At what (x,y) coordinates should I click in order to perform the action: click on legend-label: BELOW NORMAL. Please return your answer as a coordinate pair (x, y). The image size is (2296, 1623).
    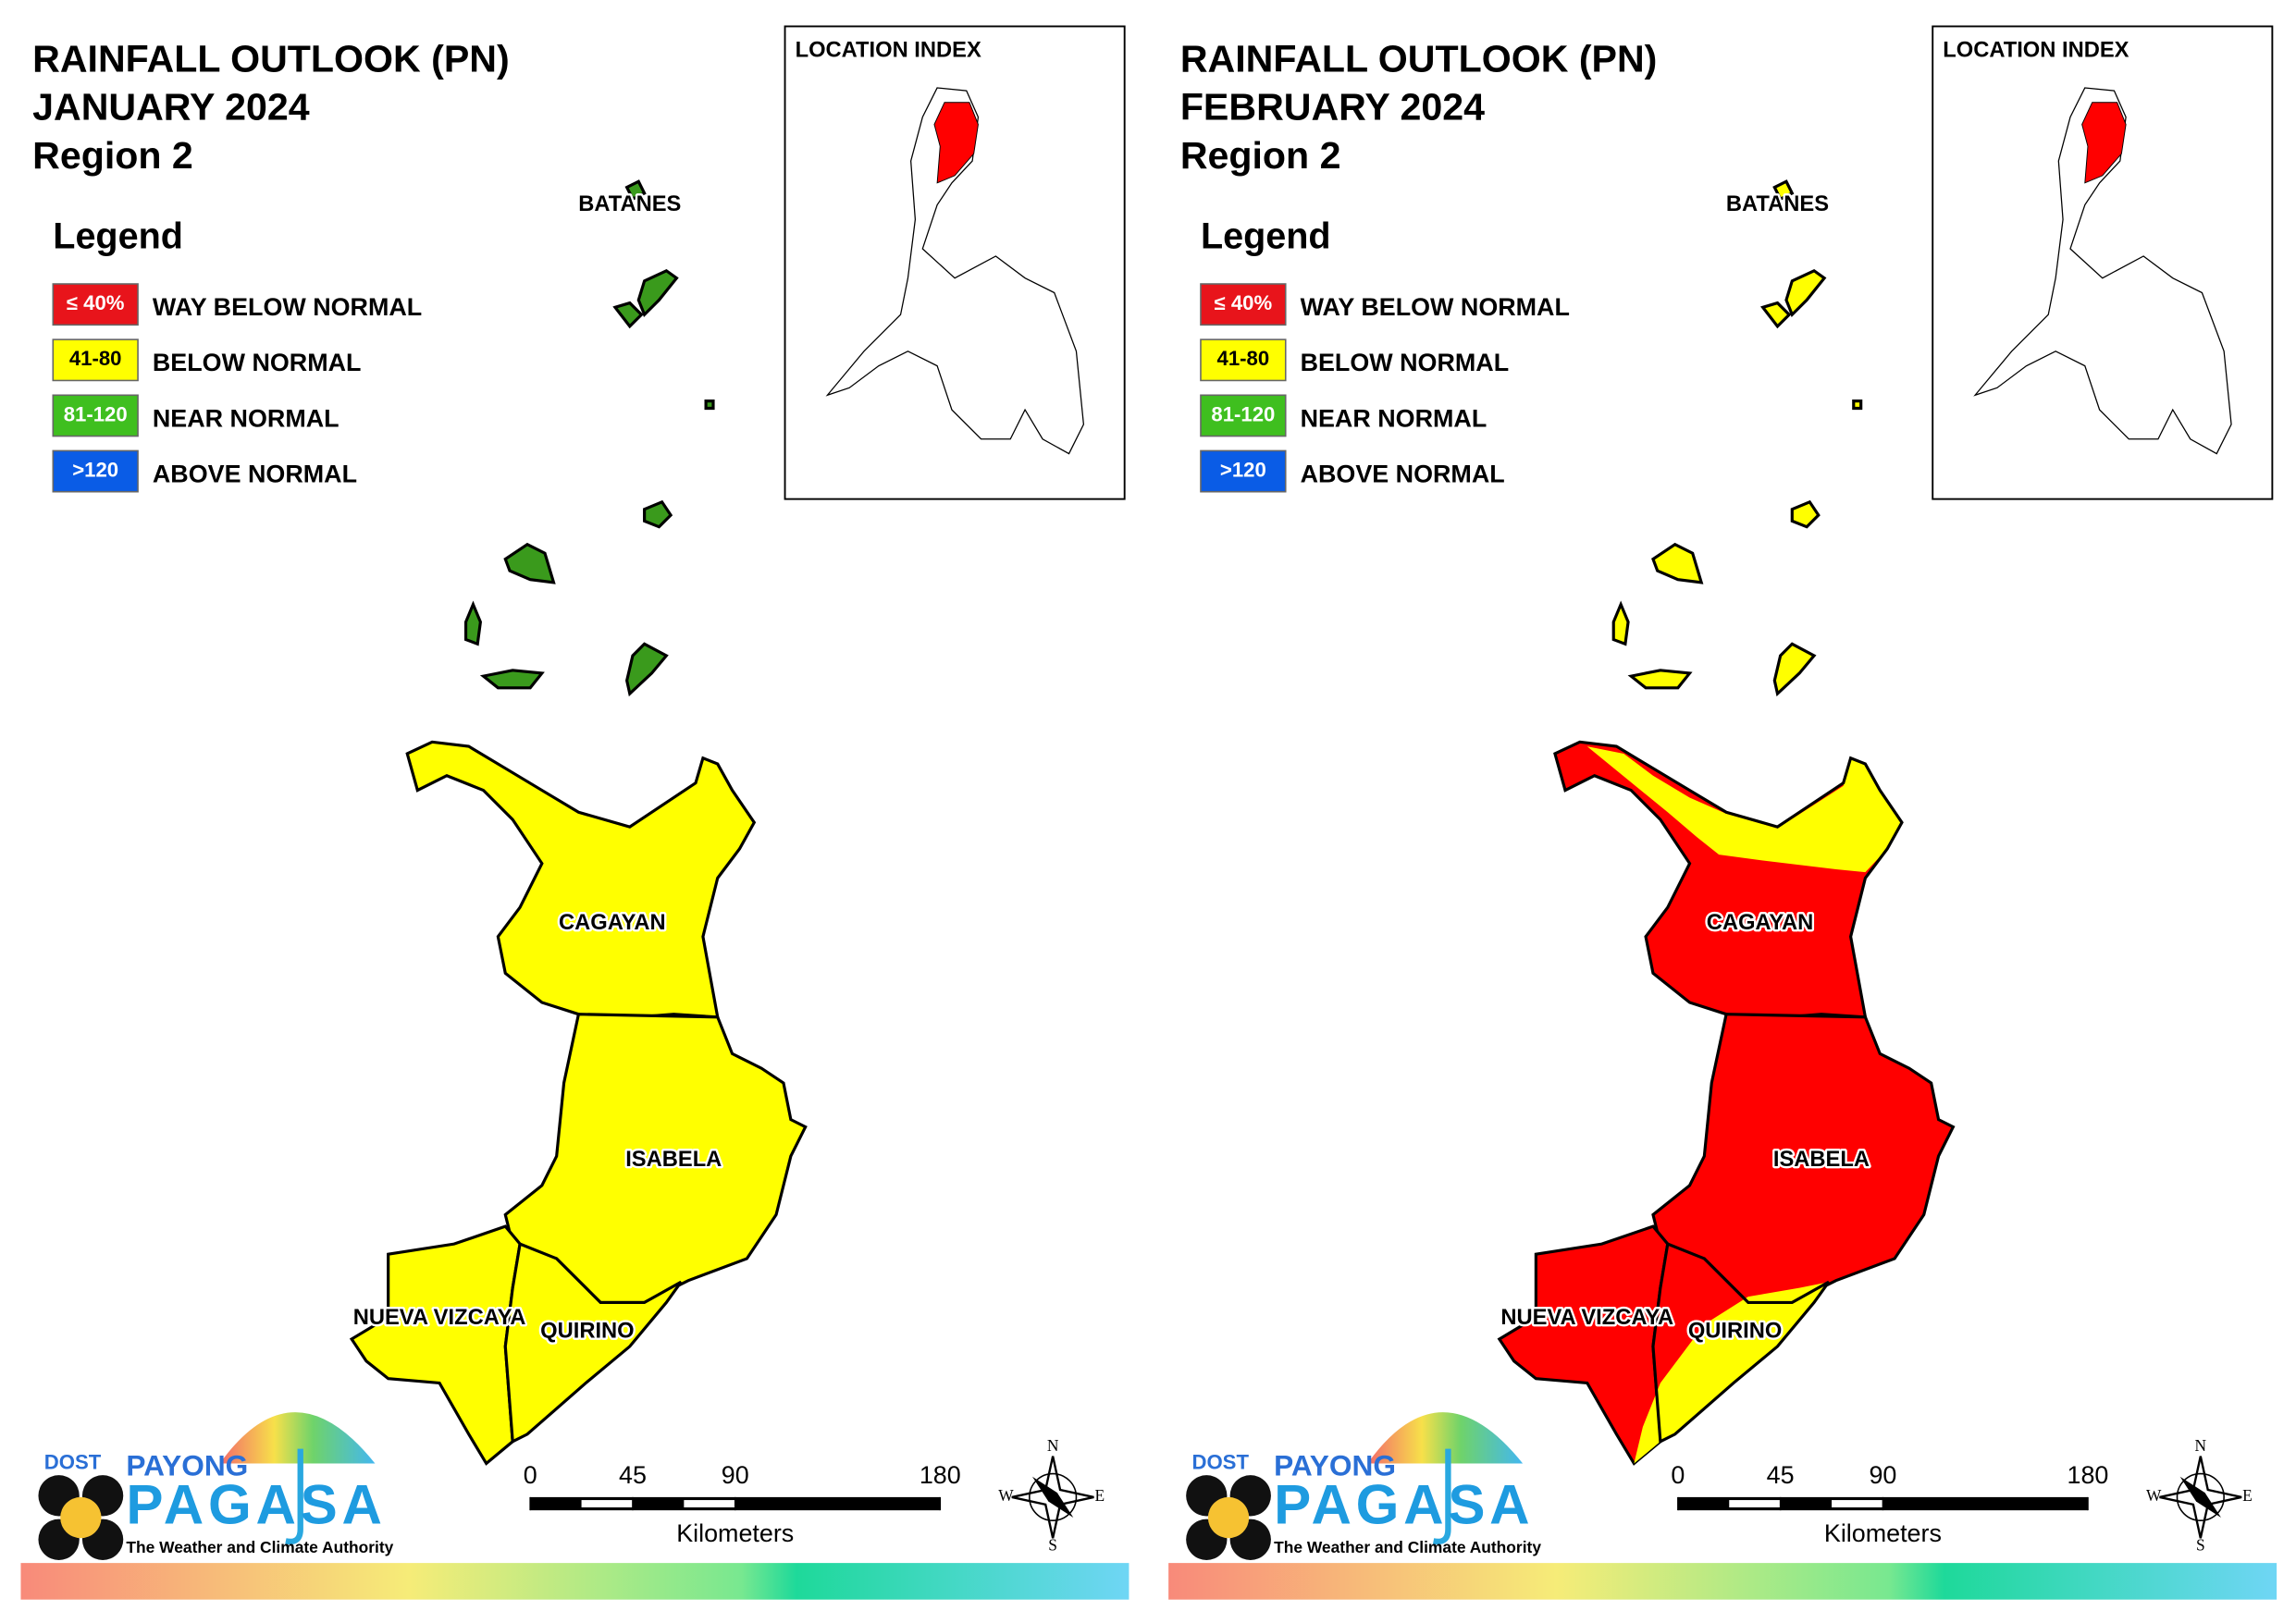
    Looking at the image, I should click on (1405, 362).